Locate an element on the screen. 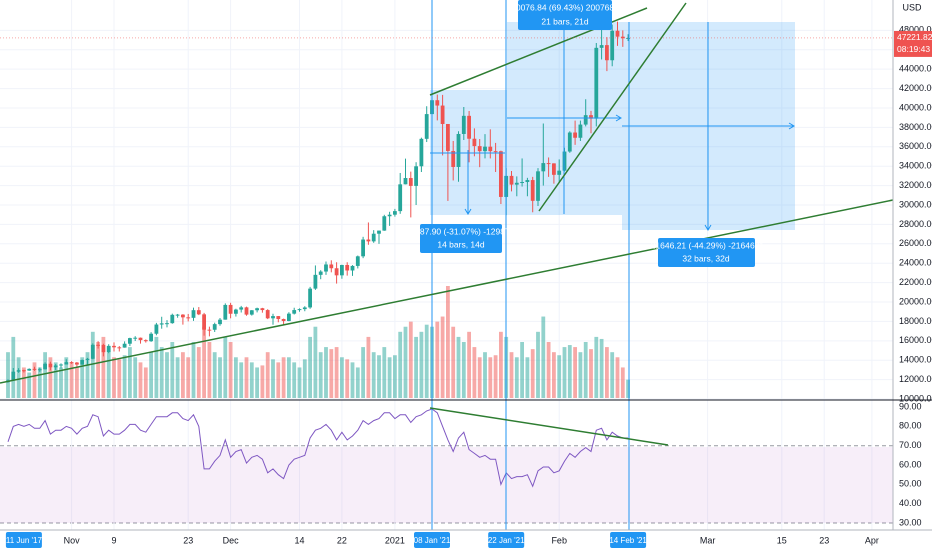 The image size is (932, 550). y-tick-label: 34000.00 is located at coordinates (915, 166).